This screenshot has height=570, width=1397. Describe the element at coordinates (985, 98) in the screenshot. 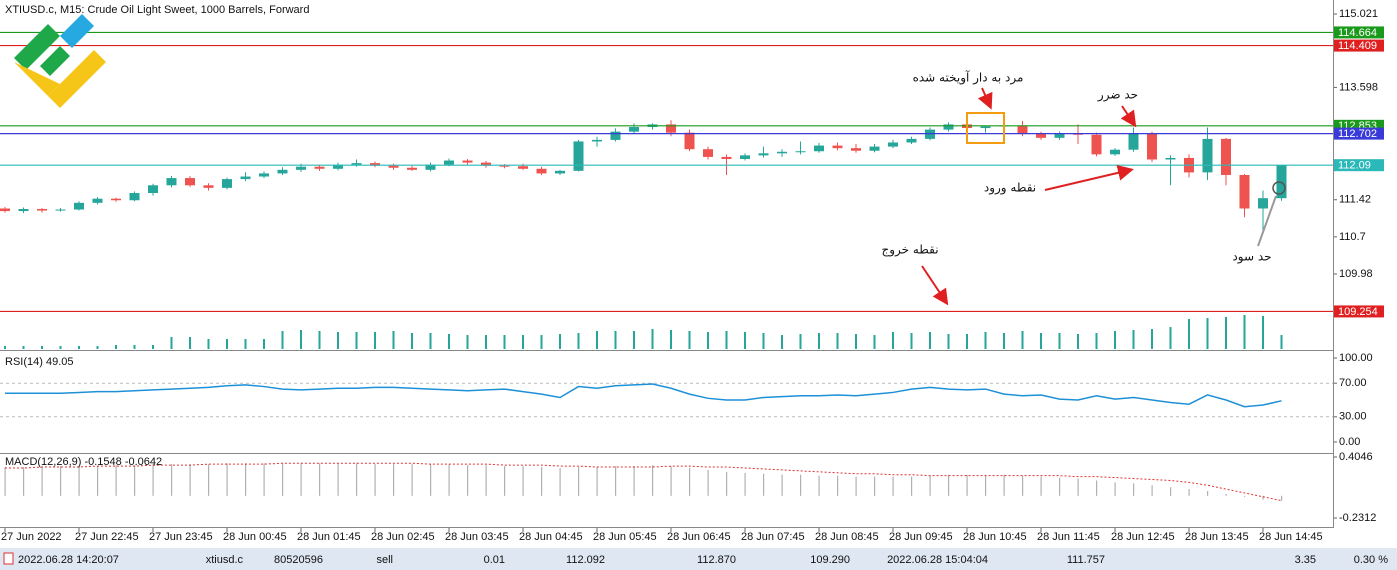

I see `arrow` at that location.